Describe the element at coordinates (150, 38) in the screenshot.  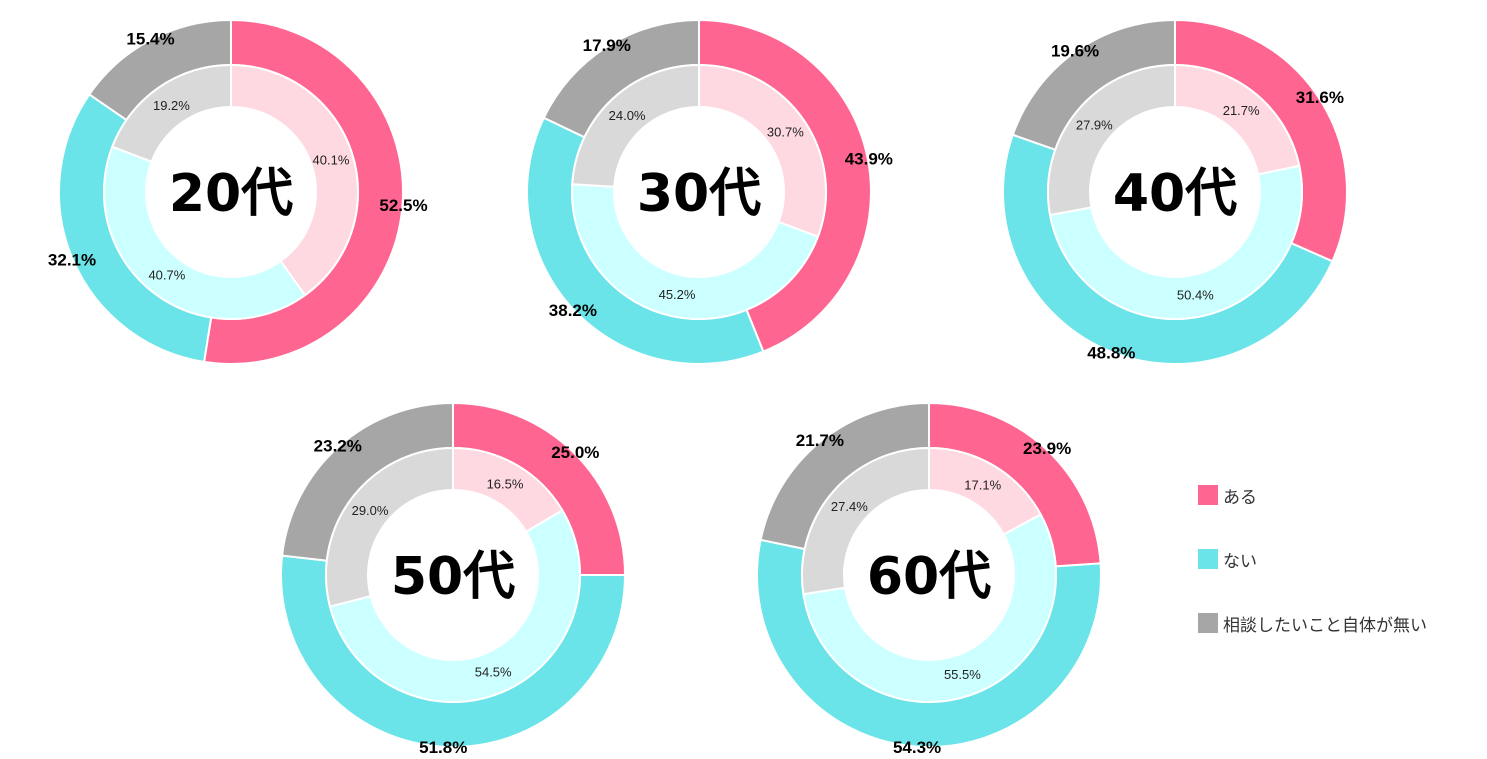
I see `outer-label-none: 15.4%` at that location.